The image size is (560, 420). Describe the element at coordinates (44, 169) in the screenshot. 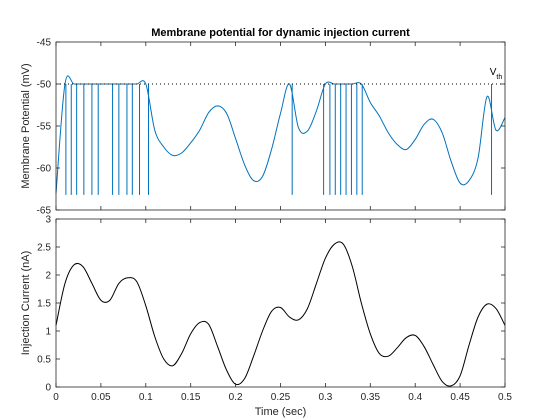

I see `y-tick-label: -60` at that location.